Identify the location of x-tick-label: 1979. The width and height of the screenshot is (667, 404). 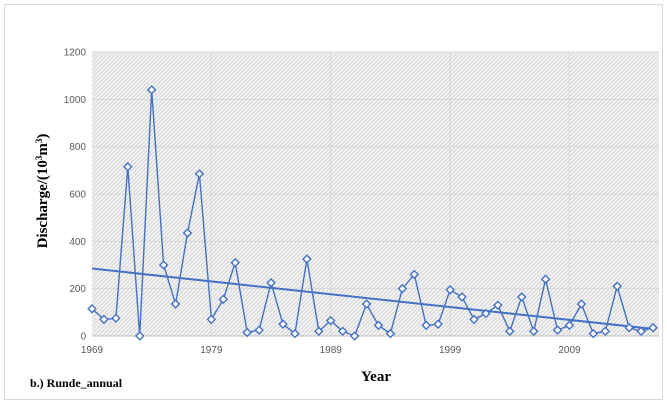
(211, 350).